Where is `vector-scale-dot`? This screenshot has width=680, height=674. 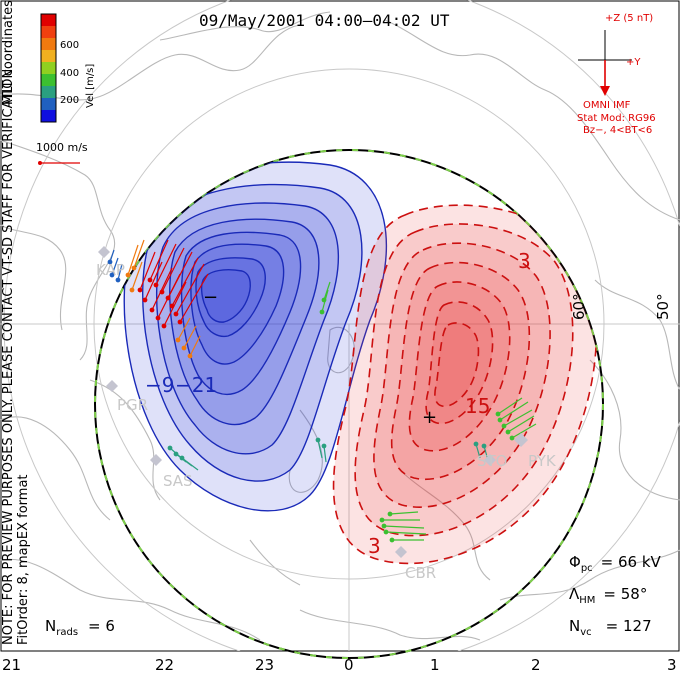
vector-scale-dot is located at coordinates (40, 163).